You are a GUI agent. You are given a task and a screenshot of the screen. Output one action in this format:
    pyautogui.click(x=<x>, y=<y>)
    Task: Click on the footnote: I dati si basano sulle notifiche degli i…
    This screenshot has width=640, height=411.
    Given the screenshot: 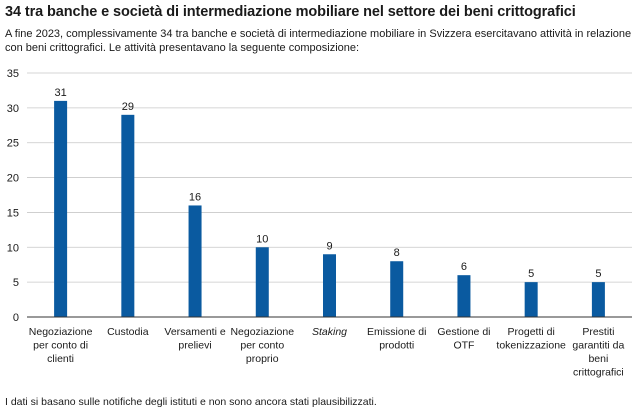 What is the action you would take?
    pyautogui.click(x=191, y=402)
    